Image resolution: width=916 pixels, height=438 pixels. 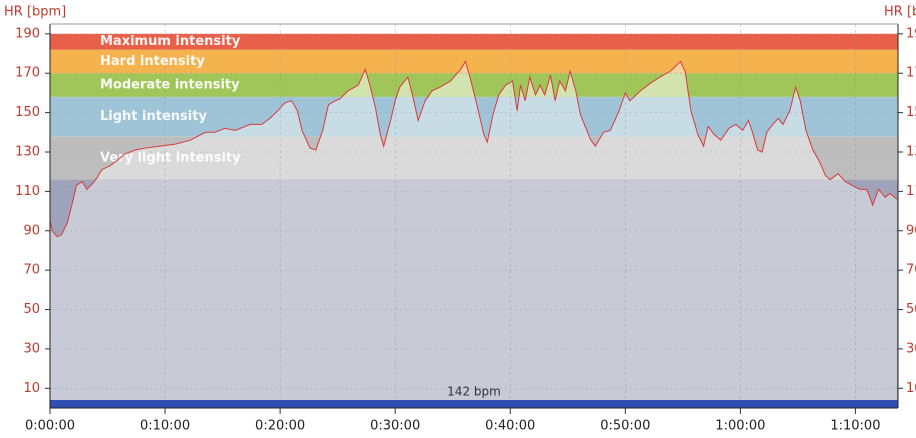 I want to click on y-axis-title: HR [bpm], so click(x=35, y=12).